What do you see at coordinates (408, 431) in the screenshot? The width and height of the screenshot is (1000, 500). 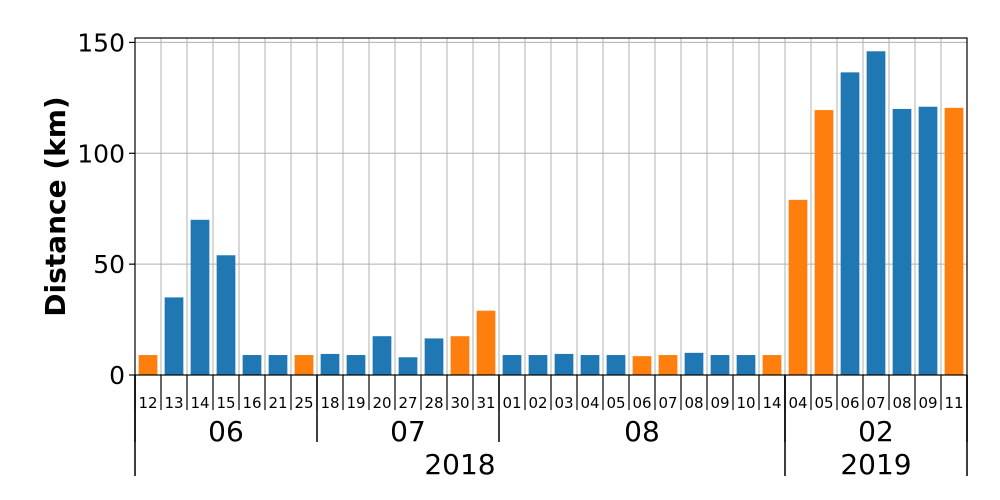 I see `month-label: 07` at bounding box center [408, 431].